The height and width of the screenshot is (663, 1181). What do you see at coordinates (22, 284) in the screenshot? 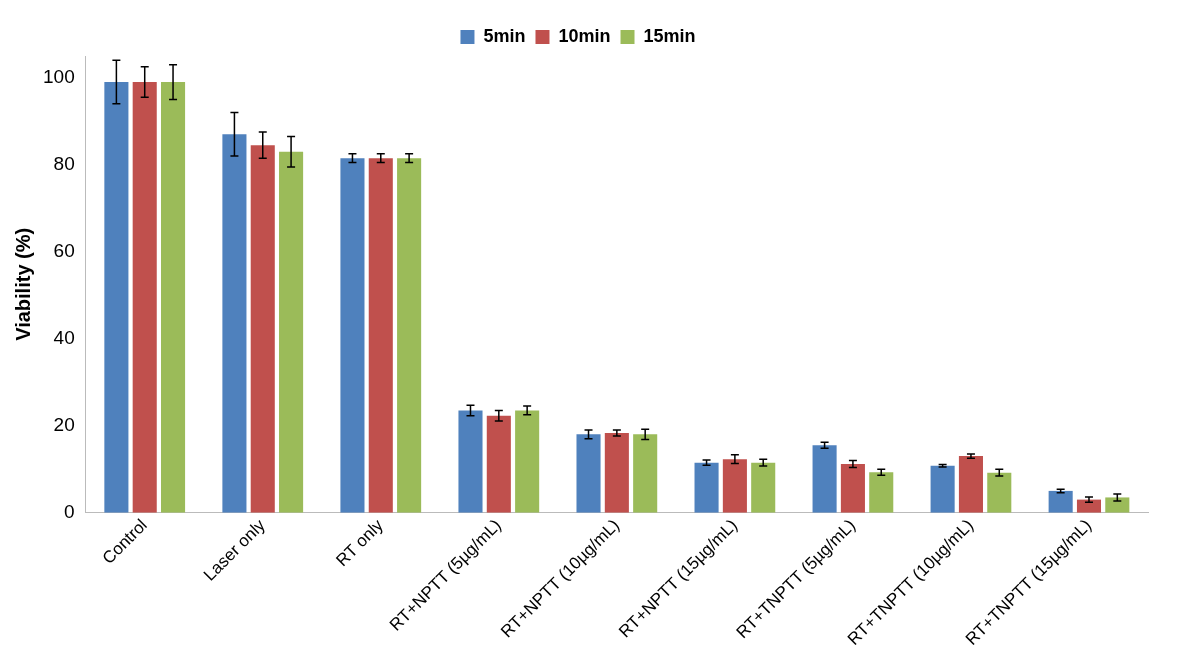
I see `y-axis-title: Viability (%)` at bounding box center [22, 284].